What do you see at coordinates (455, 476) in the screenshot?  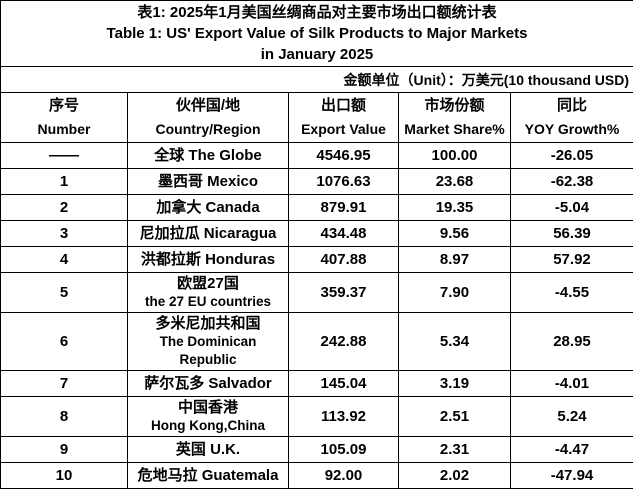 I see `cell-market-share: 2.02` at bounding box center [455, 476].